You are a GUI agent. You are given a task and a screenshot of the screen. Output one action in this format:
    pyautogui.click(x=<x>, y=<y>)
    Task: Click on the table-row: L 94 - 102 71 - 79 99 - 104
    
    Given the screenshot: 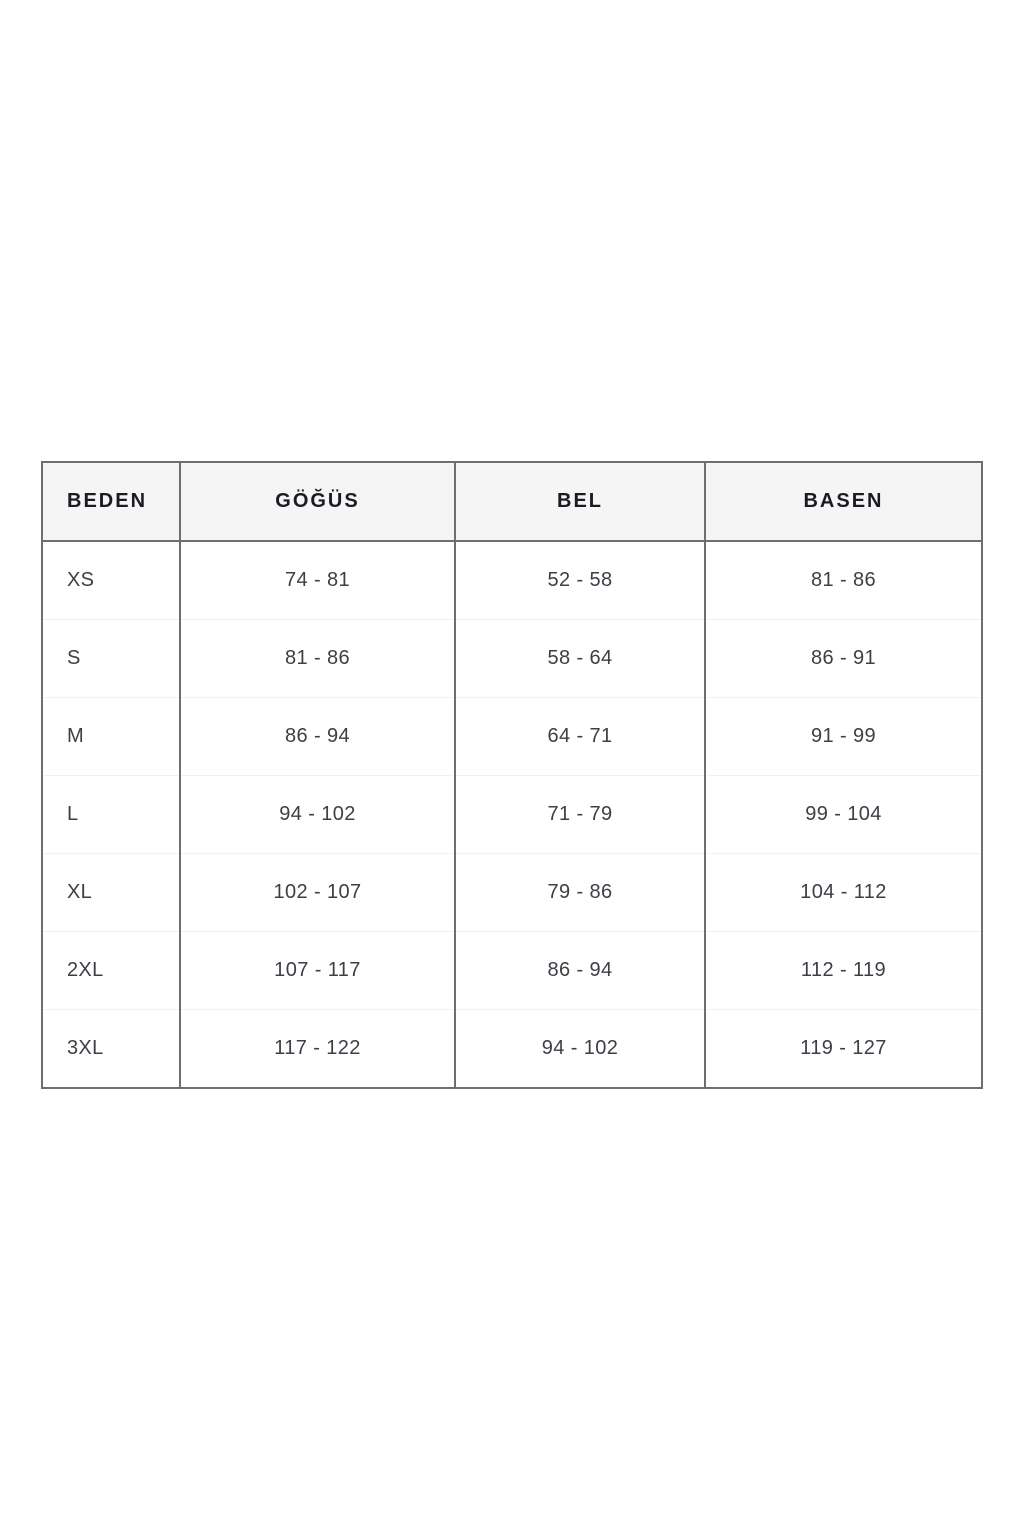 What is the action you would take?
    pyautogui.click(x=512, y=814)
    